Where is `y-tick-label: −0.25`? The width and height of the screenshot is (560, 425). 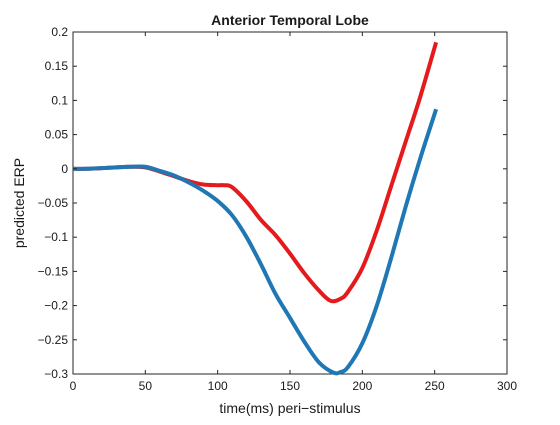
y-tick-label: −0.25 is located at coordinates (53, 340).